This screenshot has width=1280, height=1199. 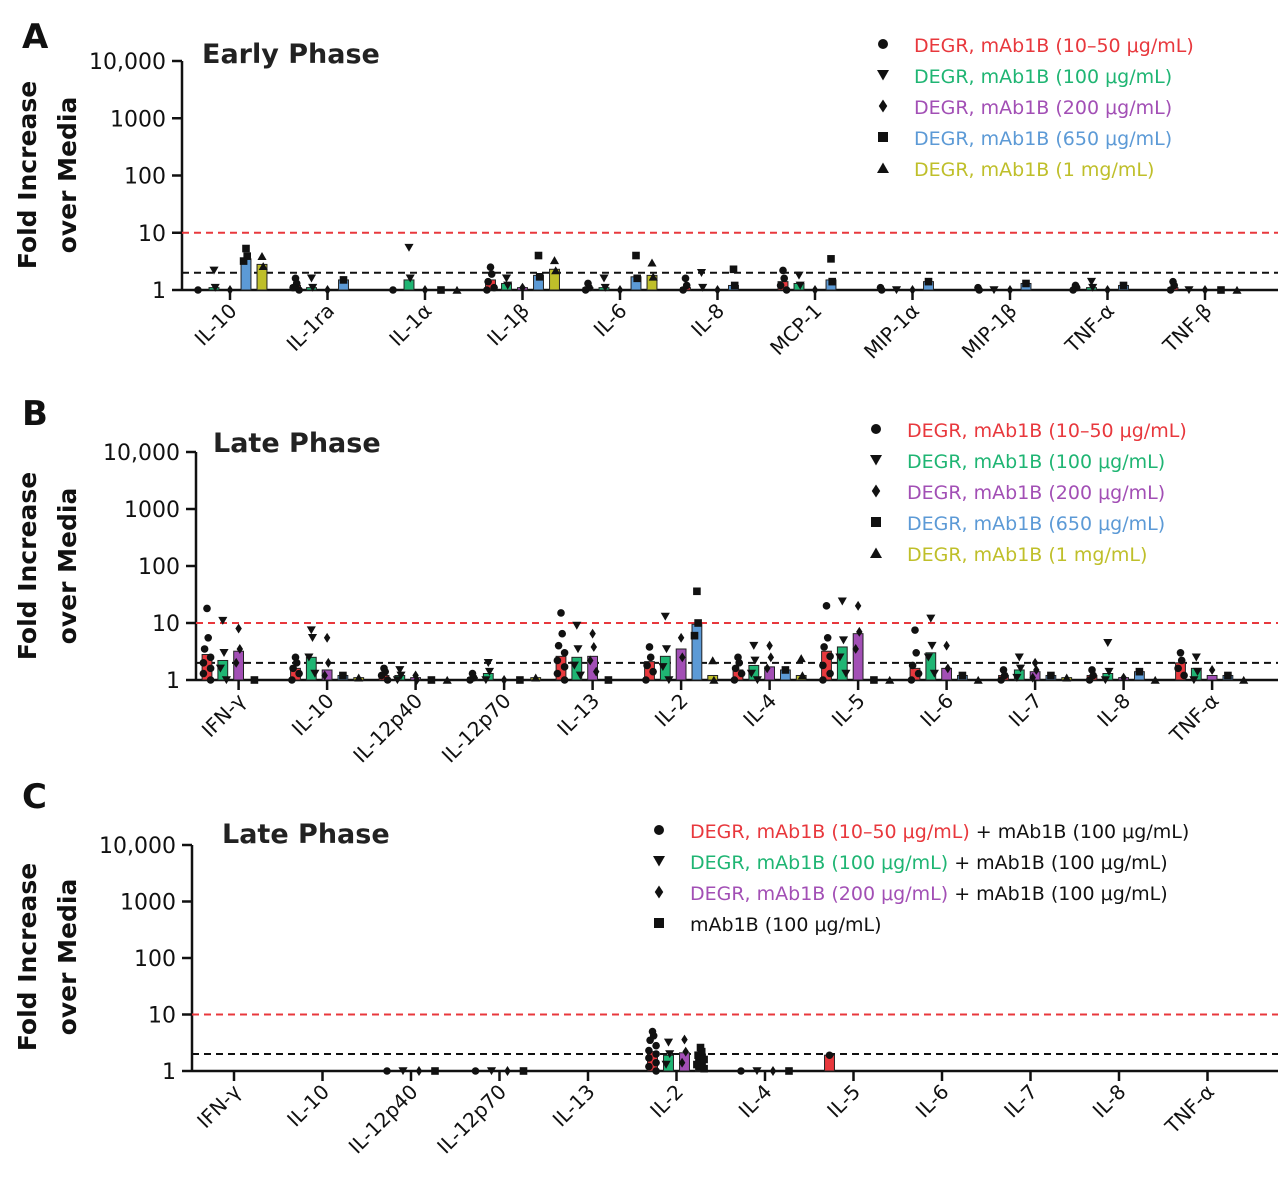 I want to click on y-tick-label: 100, so click(x=145, y=177).